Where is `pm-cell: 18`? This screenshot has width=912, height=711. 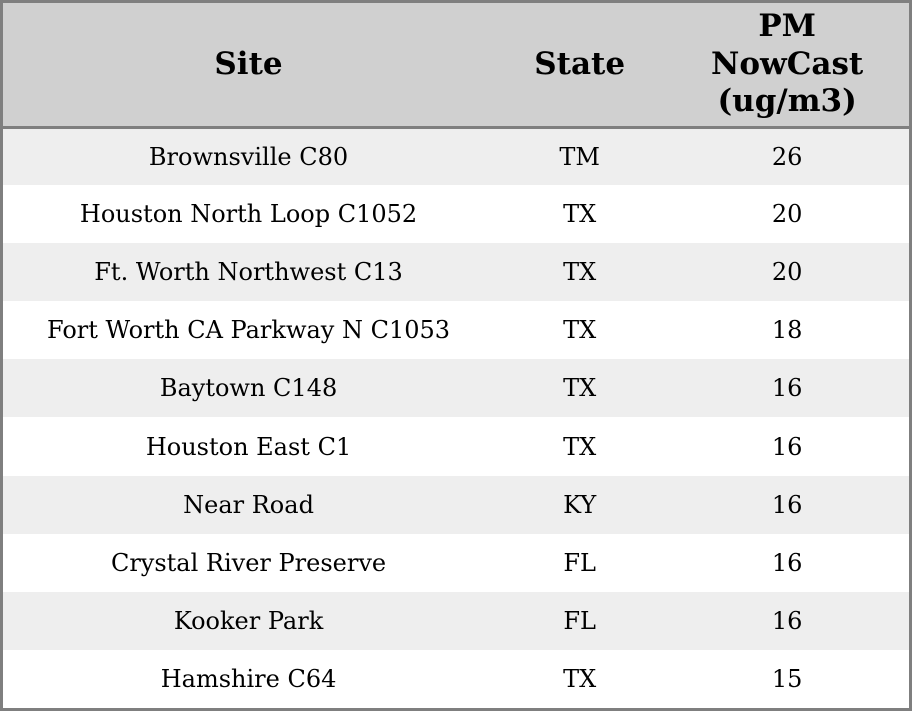 pm-cell: 18 is located at coordinates (787, 330).